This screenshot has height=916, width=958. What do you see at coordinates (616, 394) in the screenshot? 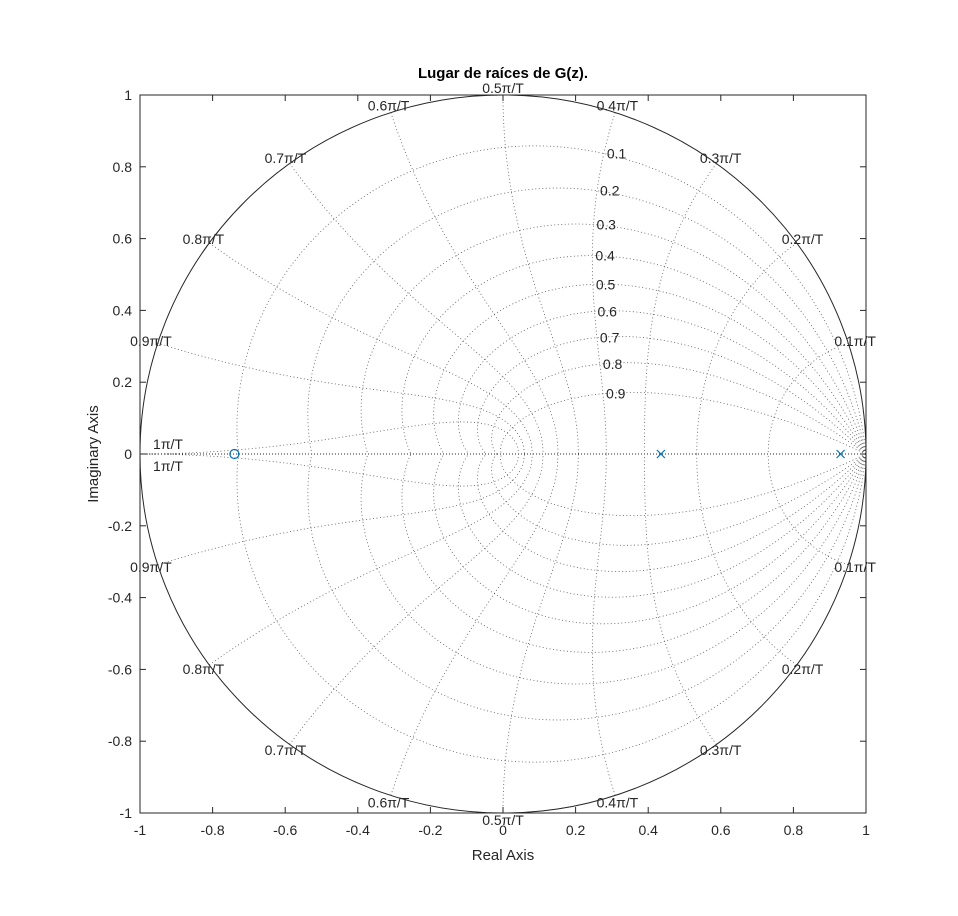
I see `zeta-label: 0.9` at bounding box center [616, 394].